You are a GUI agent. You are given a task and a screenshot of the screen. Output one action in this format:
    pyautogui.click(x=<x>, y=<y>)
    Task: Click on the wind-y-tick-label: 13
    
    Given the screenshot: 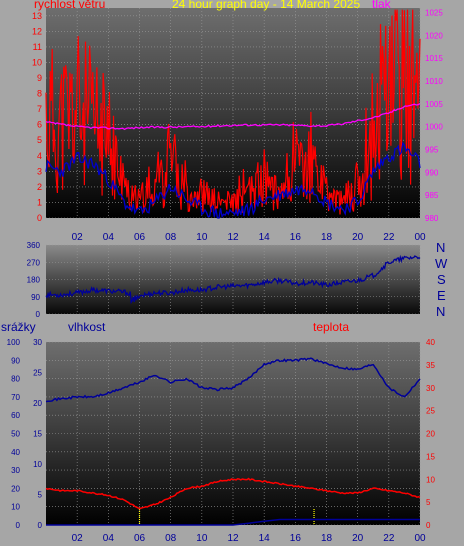 What is the action you would take?
    pyautogui.click(x=37, y=16)
    